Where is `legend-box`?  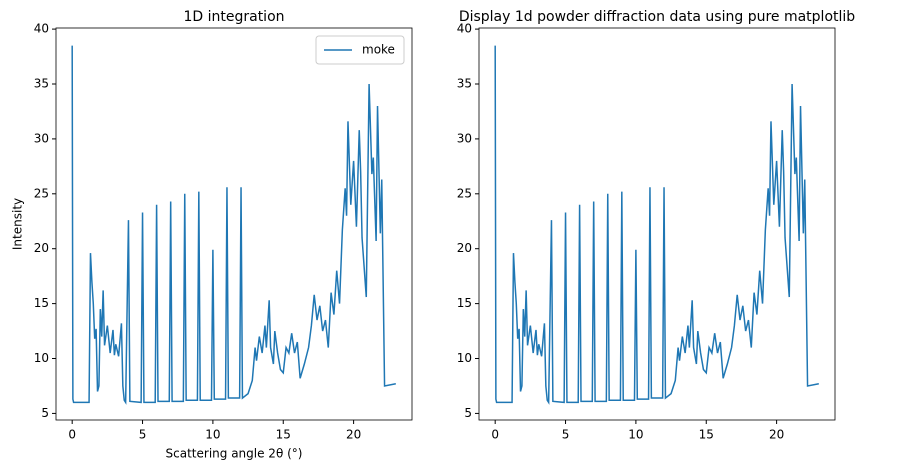 legend-box is located at coordinates (360, 50).